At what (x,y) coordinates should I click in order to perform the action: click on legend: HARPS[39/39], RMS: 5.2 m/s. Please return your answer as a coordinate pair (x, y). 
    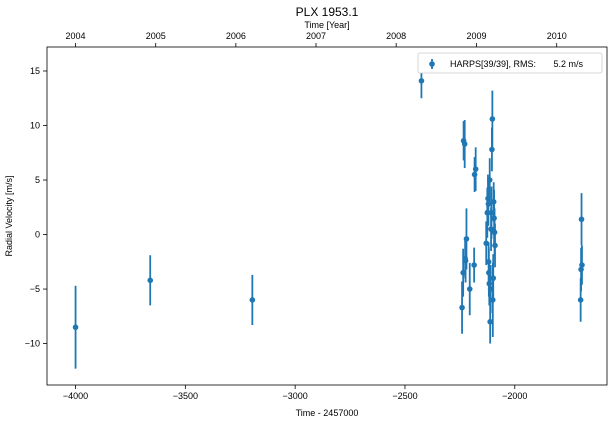
    Looking at the image, I should click on (510, 63).